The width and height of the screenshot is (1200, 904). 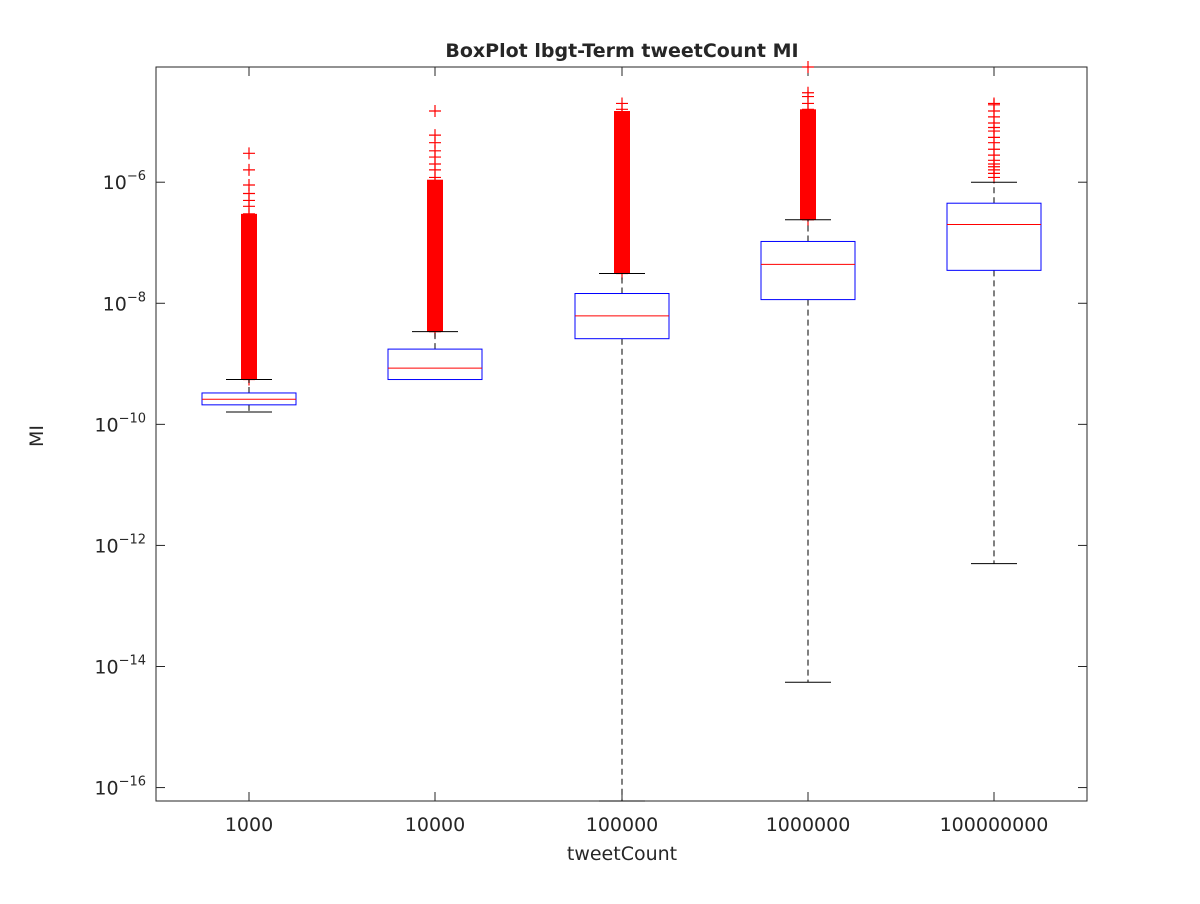 I want to click on x-tick-label: 1000000, so click(x=808, y=825).